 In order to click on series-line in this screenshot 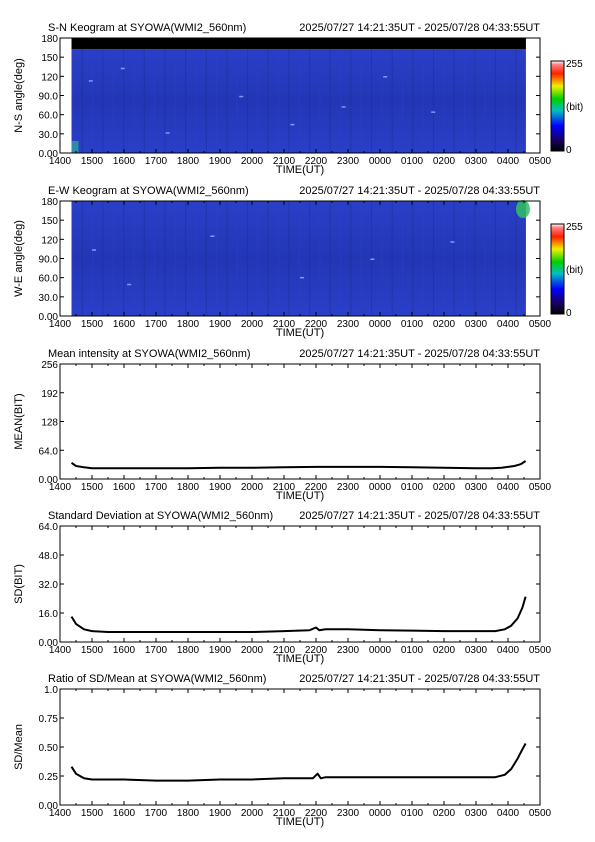, I will do `click(298, 614)`.